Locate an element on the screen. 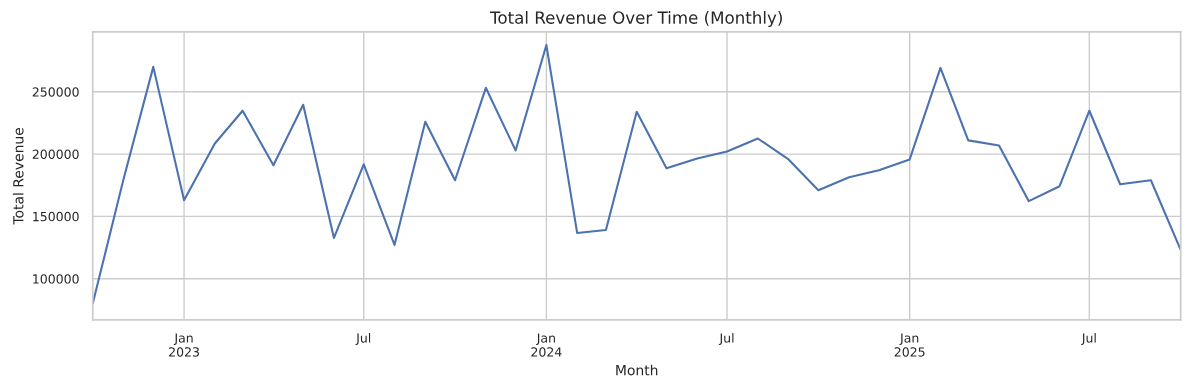  y-tick-label: 150000 is located at coordinates (56, 216).